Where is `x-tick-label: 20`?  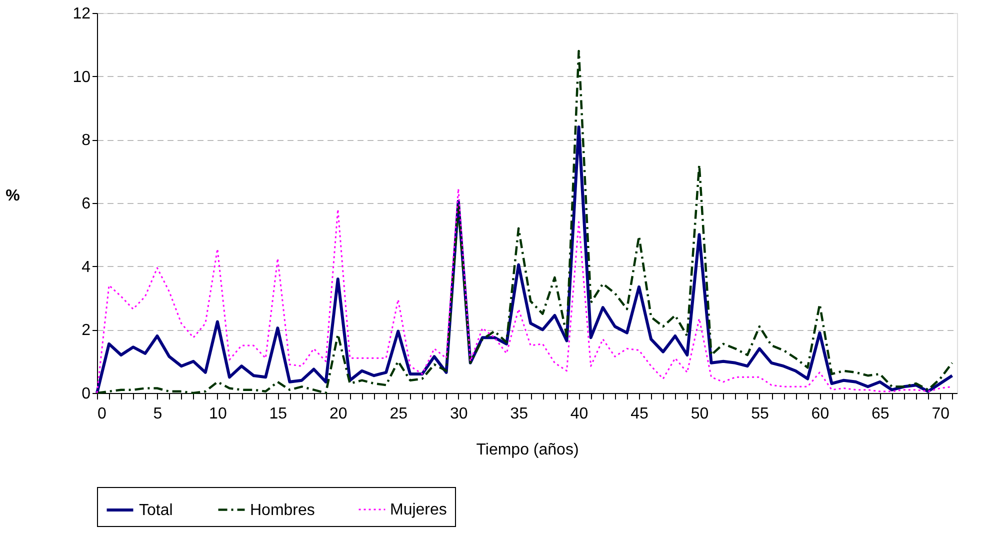
x-tick-label: 20 is located at coordinates (339, 414).